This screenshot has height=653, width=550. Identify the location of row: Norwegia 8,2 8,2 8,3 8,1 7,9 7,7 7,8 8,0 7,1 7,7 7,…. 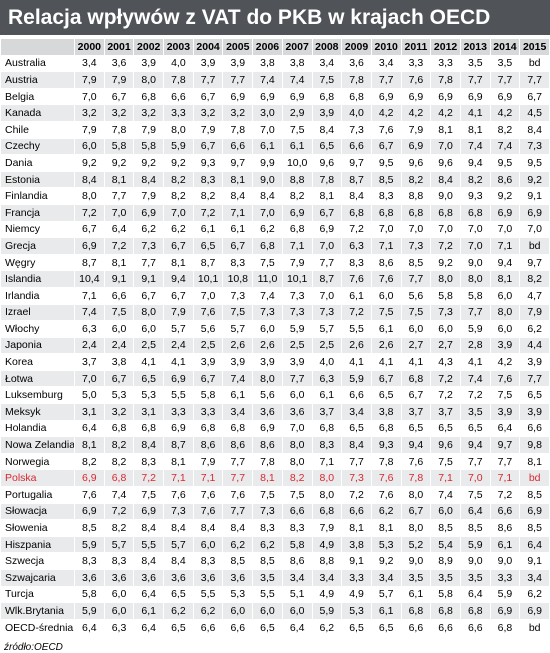
(275, 461).